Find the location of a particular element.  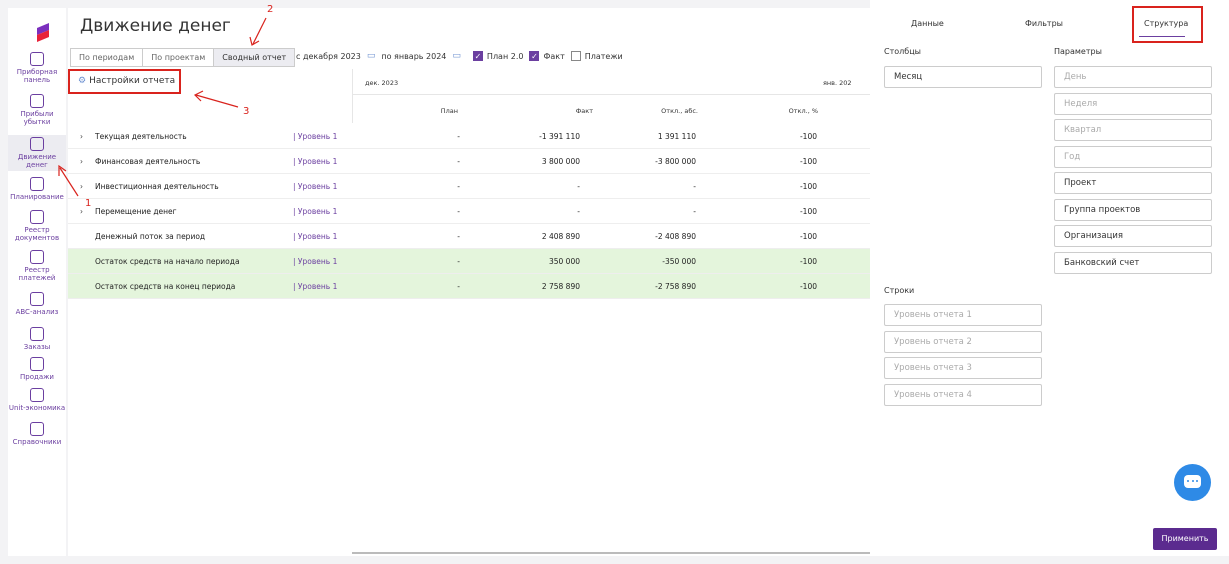

payments-checkbox is located at coordinates (575, 56).